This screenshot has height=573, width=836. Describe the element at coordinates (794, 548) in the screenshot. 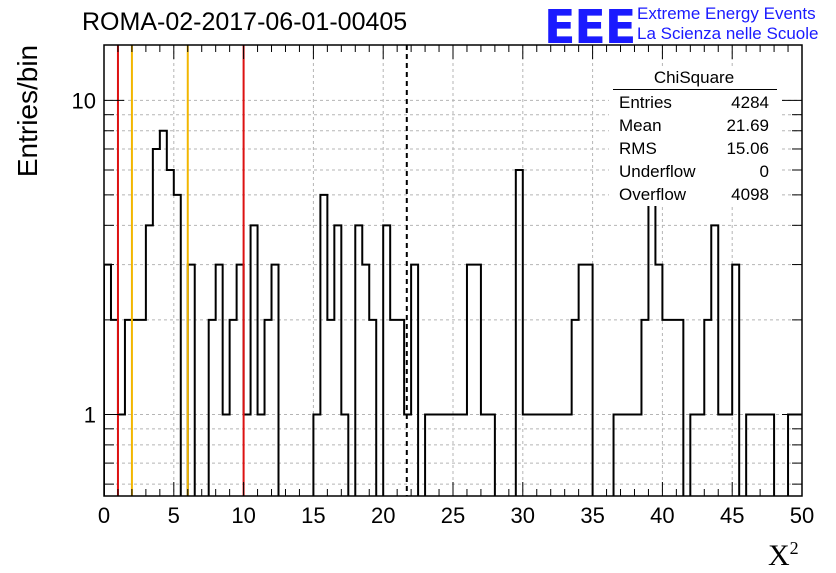

I see `x-axis-label-superscript: 2` at that location.